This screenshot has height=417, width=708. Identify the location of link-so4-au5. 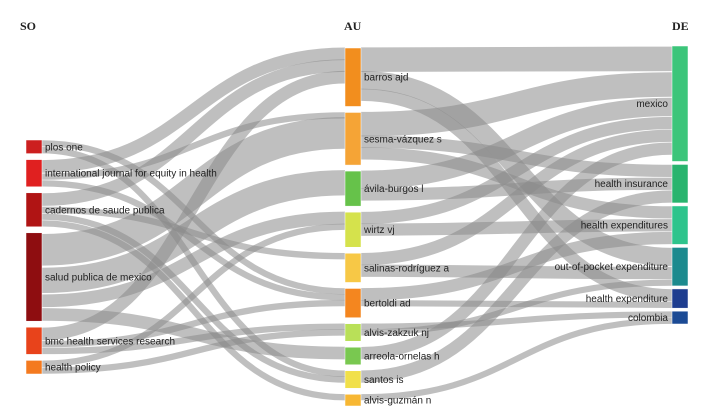
(193, 323).